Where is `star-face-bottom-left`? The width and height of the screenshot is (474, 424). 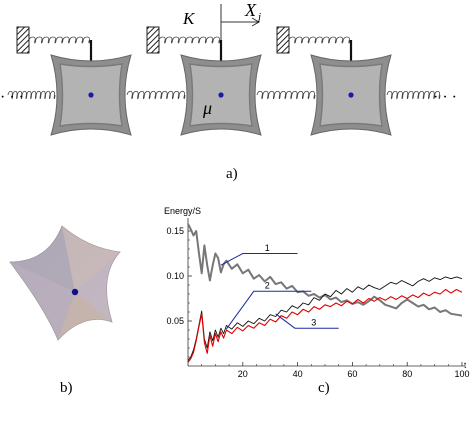 star-face-bottom-left is located at coordinates (42, 301).